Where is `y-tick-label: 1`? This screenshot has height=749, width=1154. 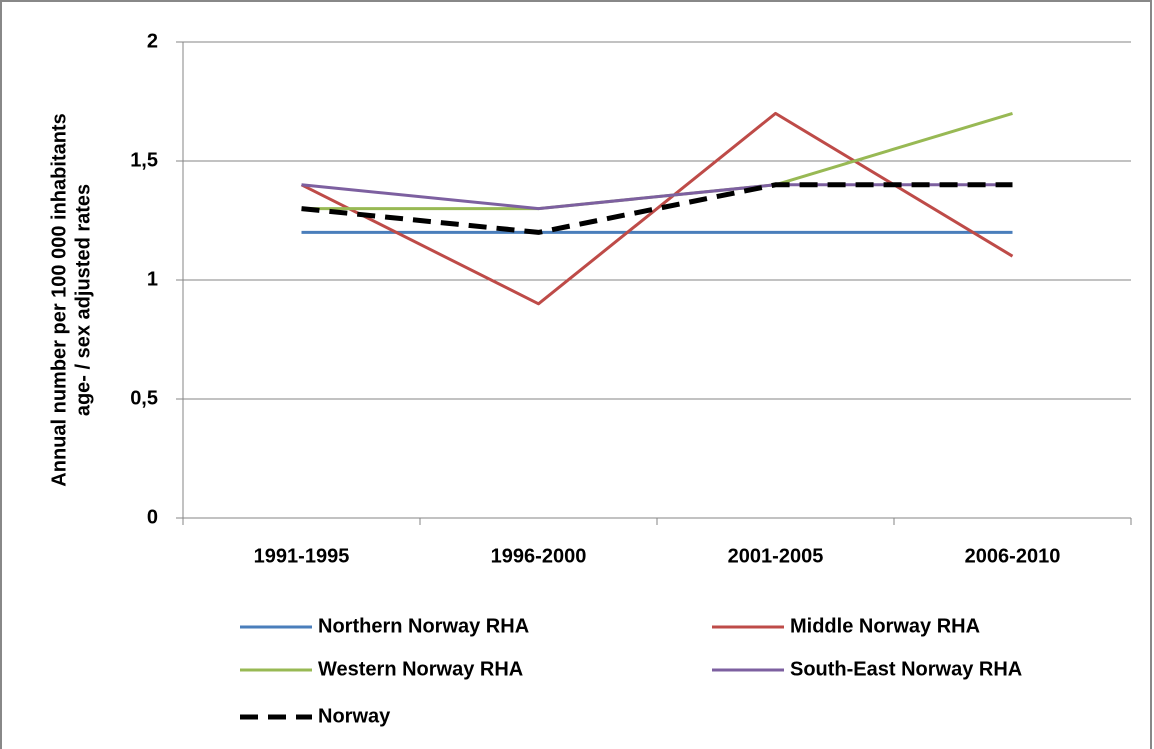
y-tick-label: 1 is located at coordinates (152, 279).